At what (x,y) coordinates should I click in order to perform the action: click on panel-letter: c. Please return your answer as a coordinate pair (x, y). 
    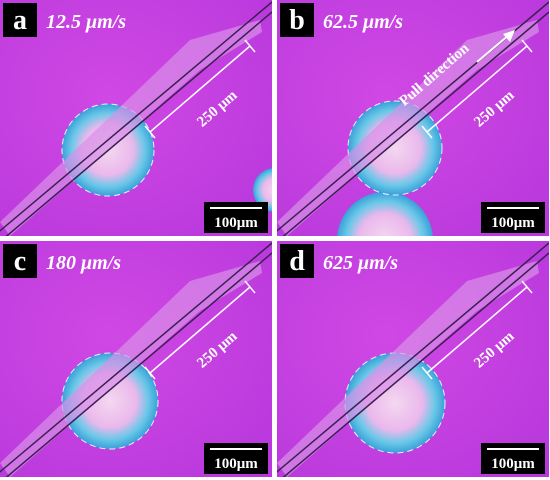
    Looking at the image, I should click on (20, 261).